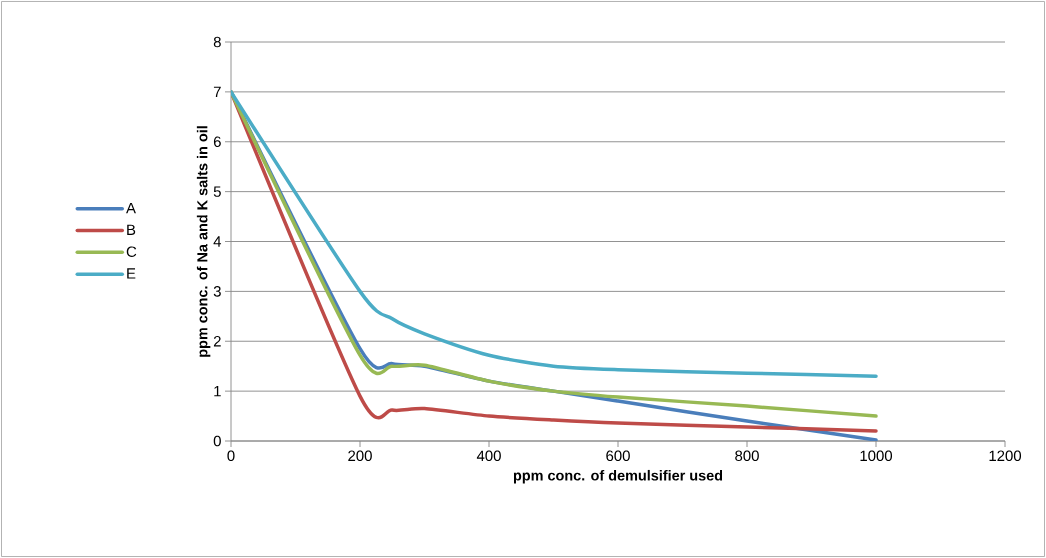  I want to click on x-tick-label: 400, so click(488, 456).